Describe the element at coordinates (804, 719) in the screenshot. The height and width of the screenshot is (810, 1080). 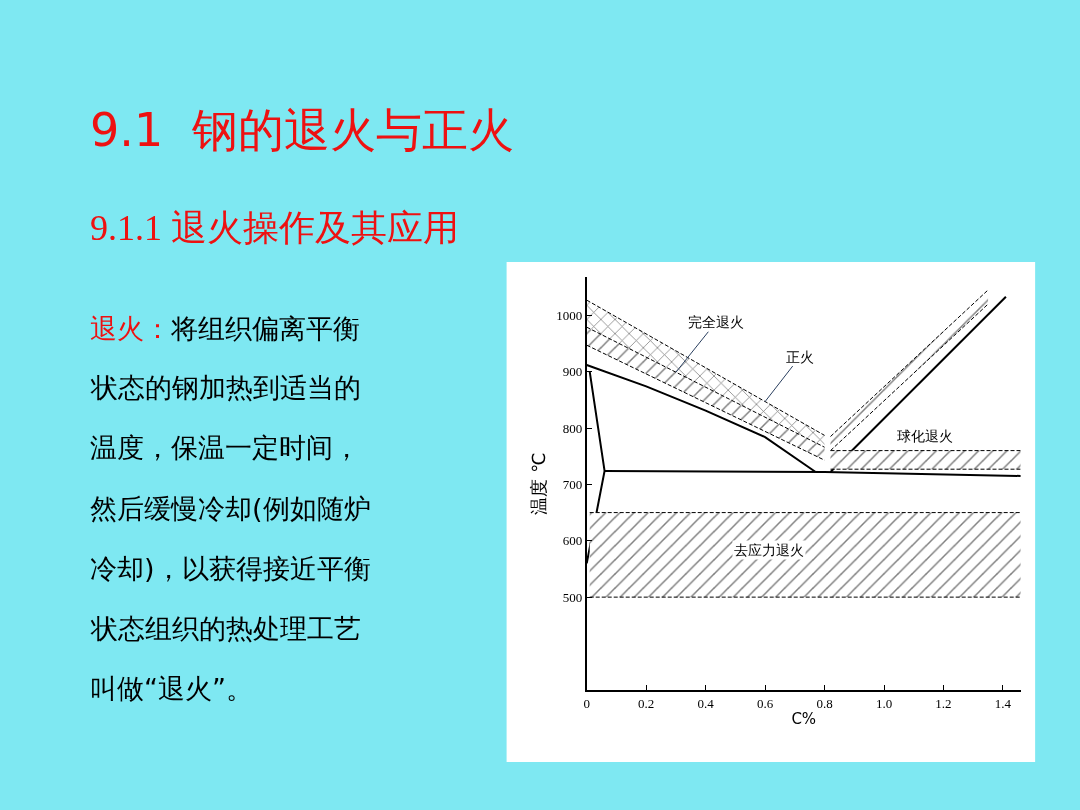
I see `x-axis-title: C%` at that location.